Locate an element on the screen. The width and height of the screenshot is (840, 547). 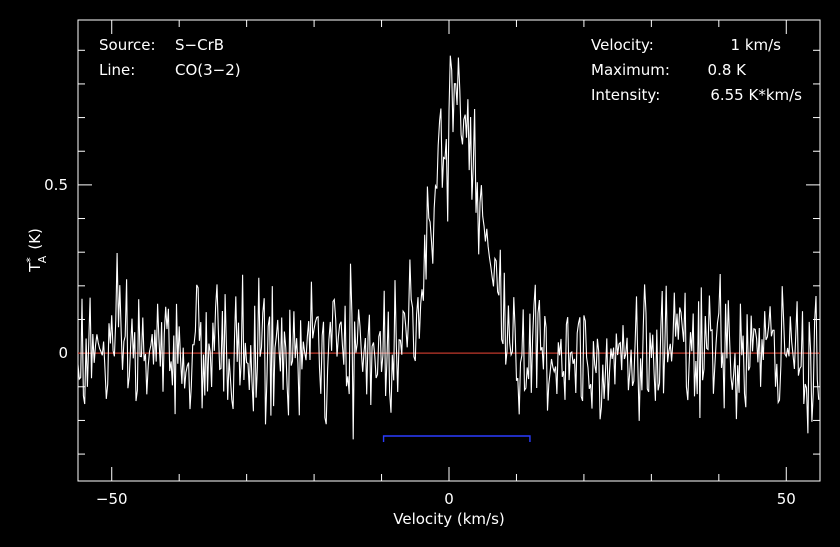
y-axis-label-unit: (K) is located at coordinates (35, 239).